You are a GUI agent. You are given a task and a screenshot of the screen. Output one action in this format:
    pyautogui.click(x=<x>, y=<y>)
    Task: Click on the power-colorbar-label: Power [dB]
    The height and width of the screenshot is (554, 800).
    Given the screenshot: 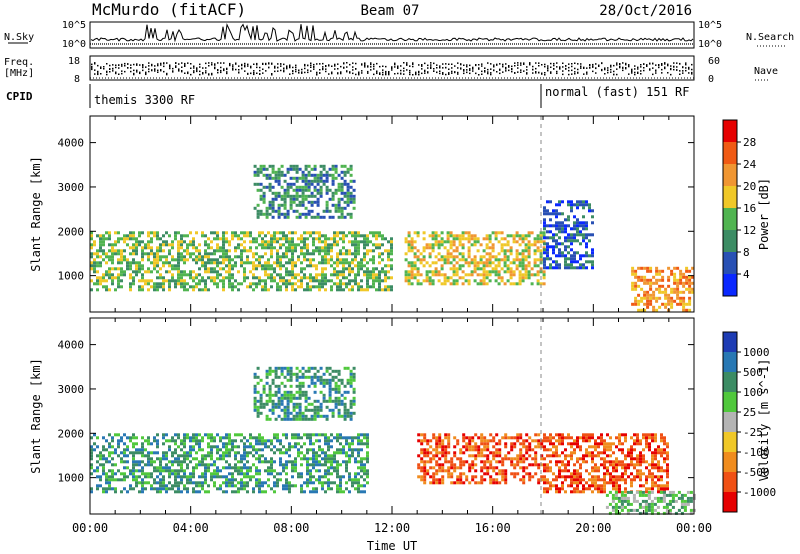 What is the action you would take?
    pyautogui.click(x=764, y=214)
    